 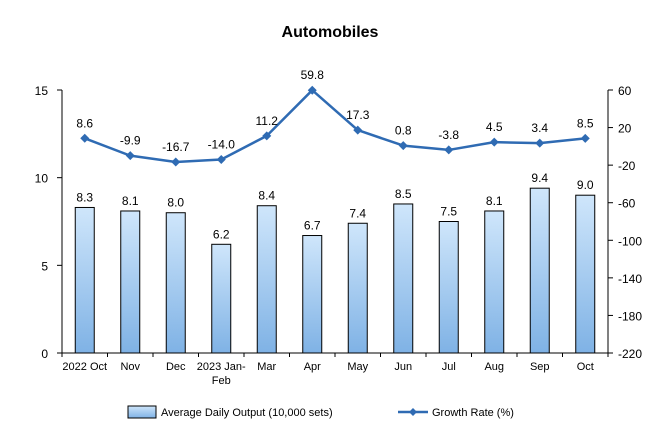 What do you see at coordinates (247, 413) in the screenshot?
I see `legend-bar-label: Average Daily Output (10,000 sets)` at bounding box center [247, 413].